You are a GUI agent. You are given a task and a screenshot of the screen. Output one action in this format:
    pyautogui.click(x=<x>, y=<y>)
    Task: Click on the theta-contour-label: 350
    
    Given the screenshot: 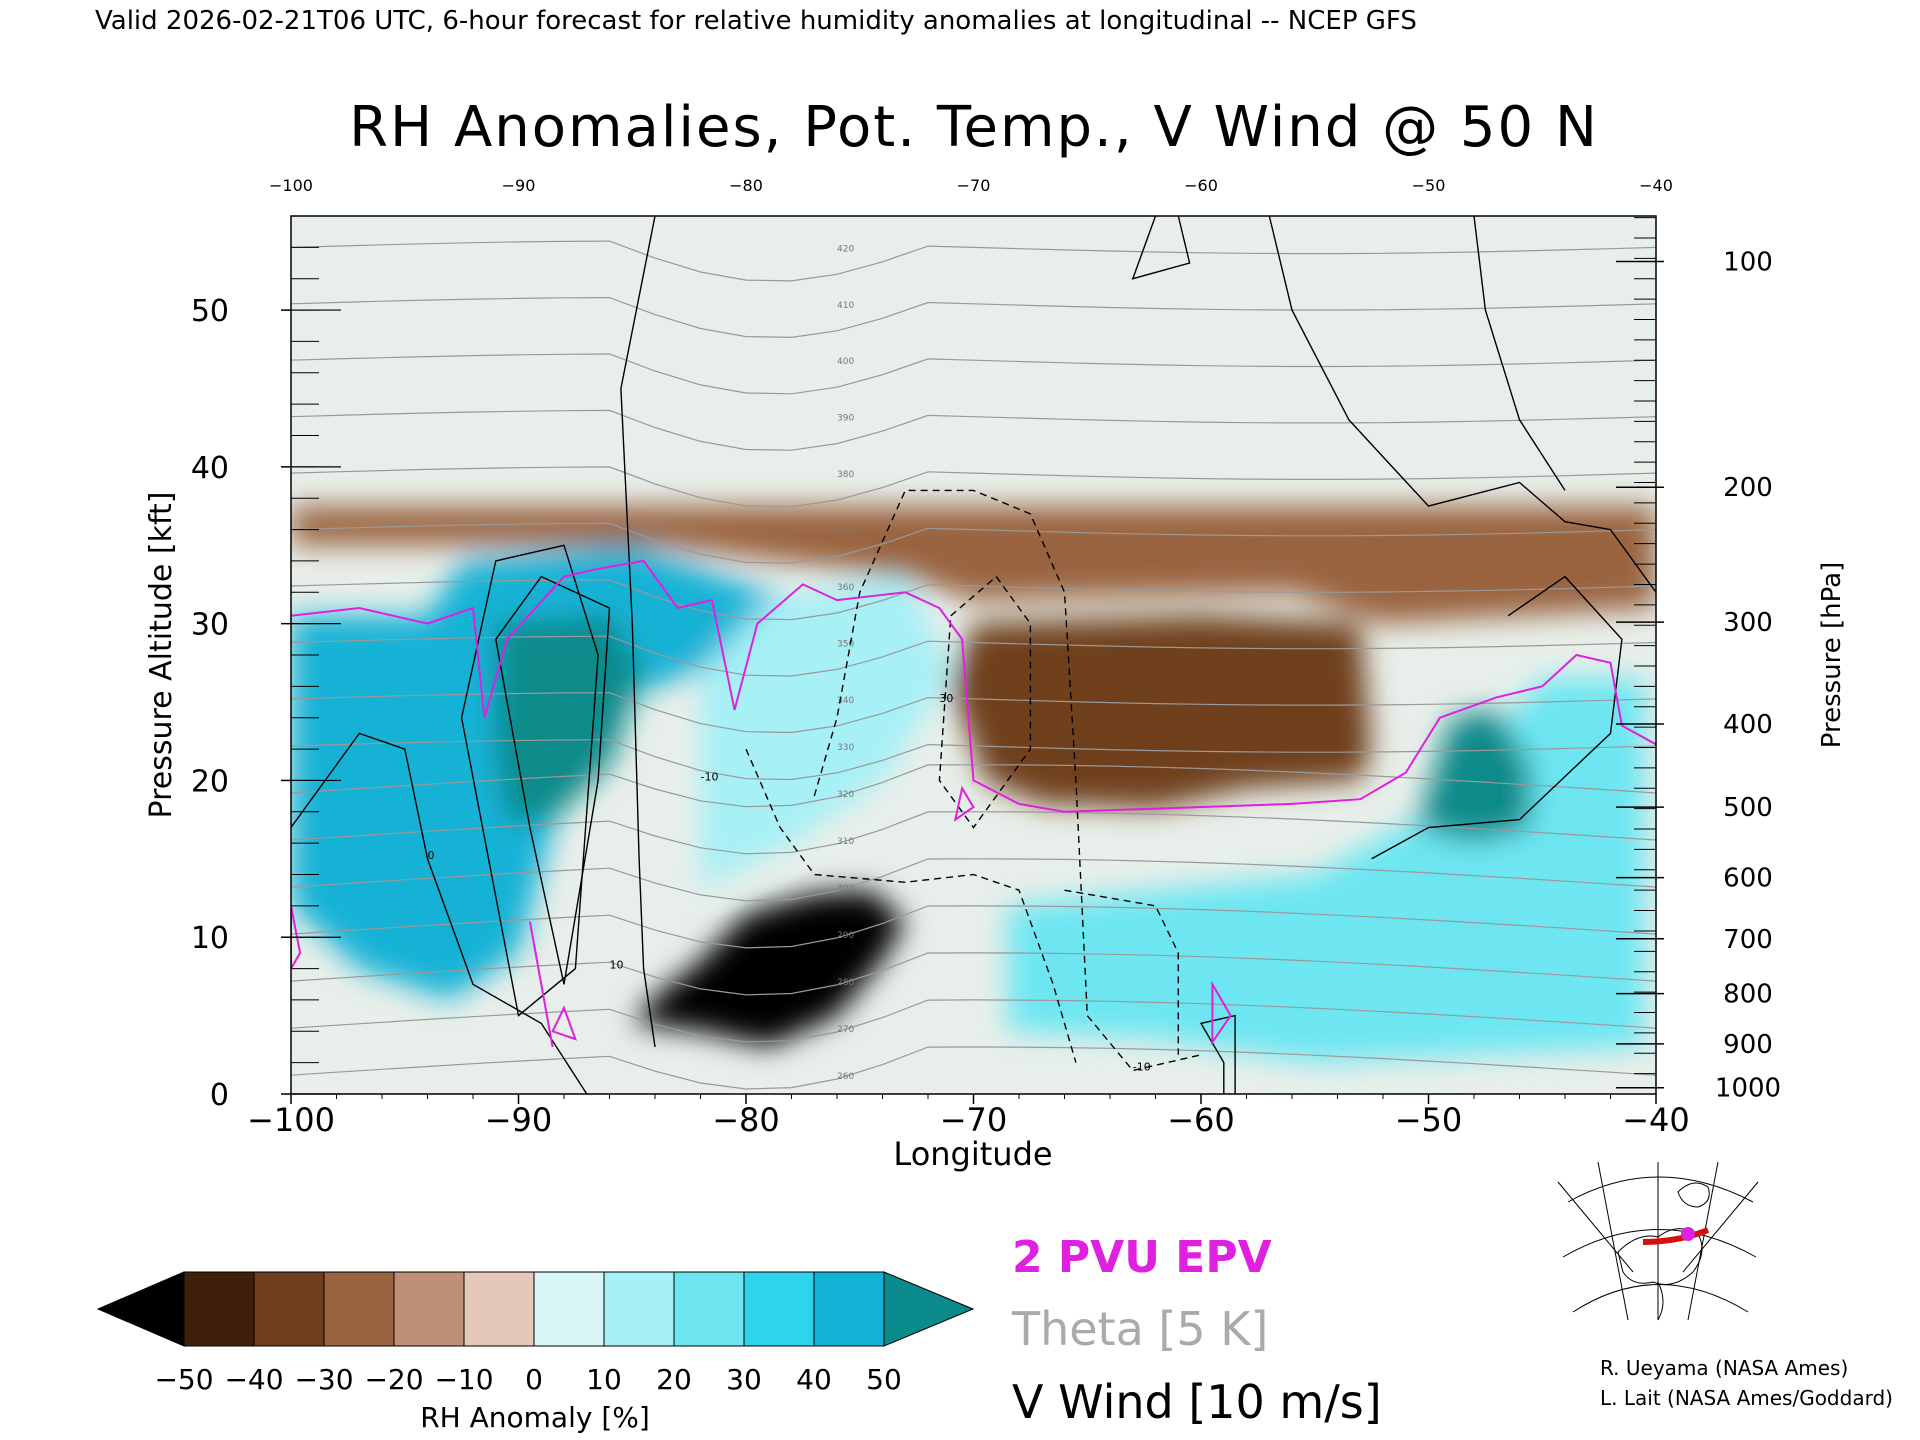 What is the action you would take?
    pyautogui.click(x=845, y=645)
    